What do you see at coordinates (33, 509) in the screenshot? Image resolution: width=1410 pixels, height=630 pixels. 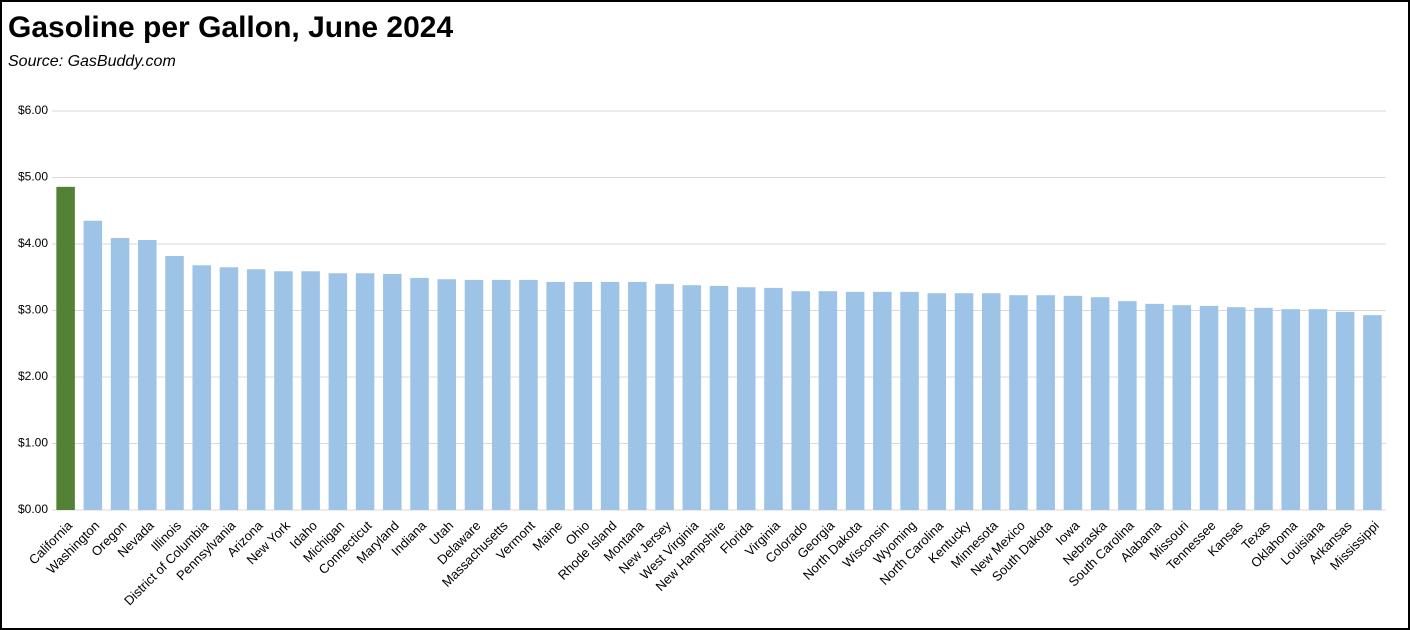 I see `y-tick-label: $0.00` at bounding box center [33, 509].